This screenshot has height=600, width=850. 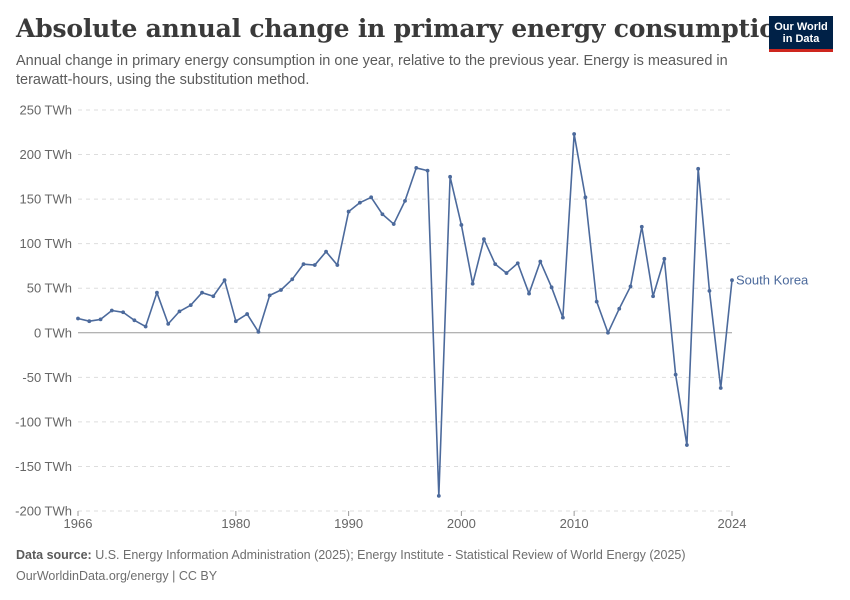 What do you see at coordinates (47, 377) in the screenshot?
I see `y-tick-label: -50 TWh` at bounding box center [47, 377].